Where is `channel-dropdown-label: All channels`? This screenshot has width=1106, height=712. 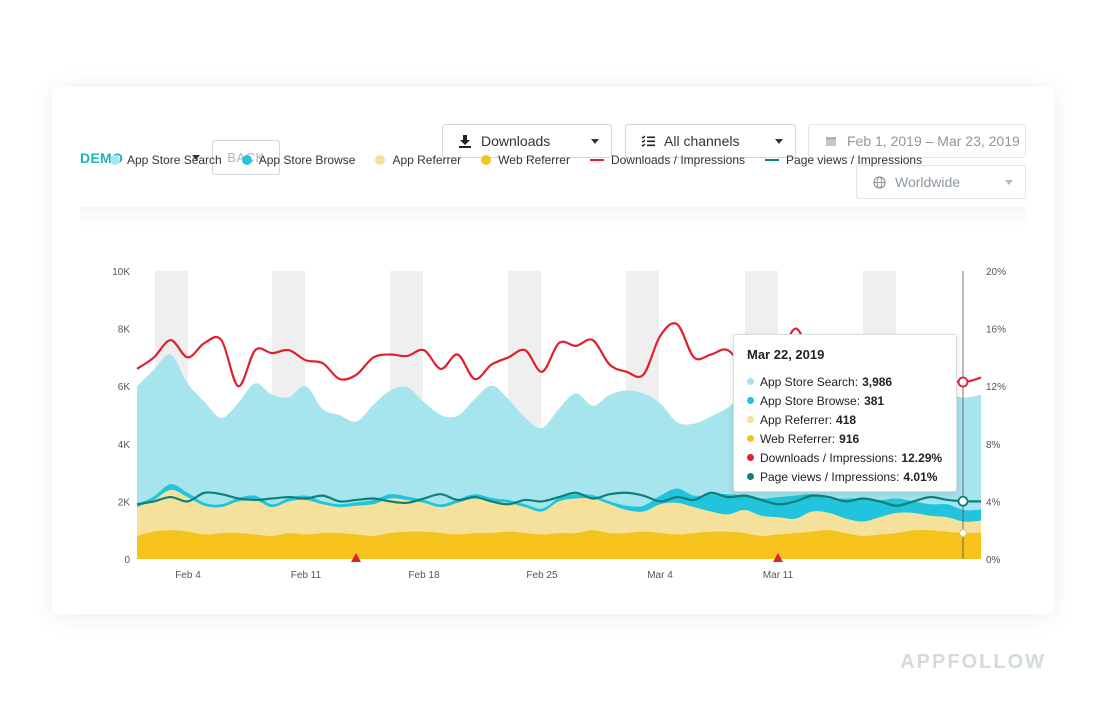 channel-dropdown-label: All channels is located at coordinates (702, 141).